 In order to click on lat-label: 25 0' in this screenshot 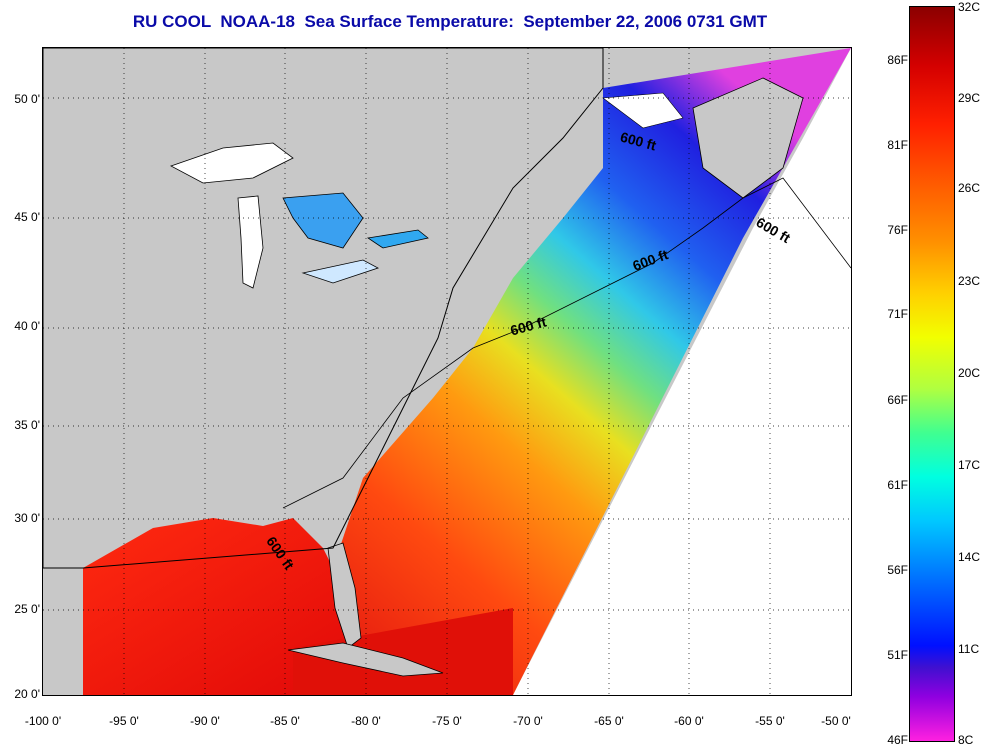, I will do `click(27, 609)`.